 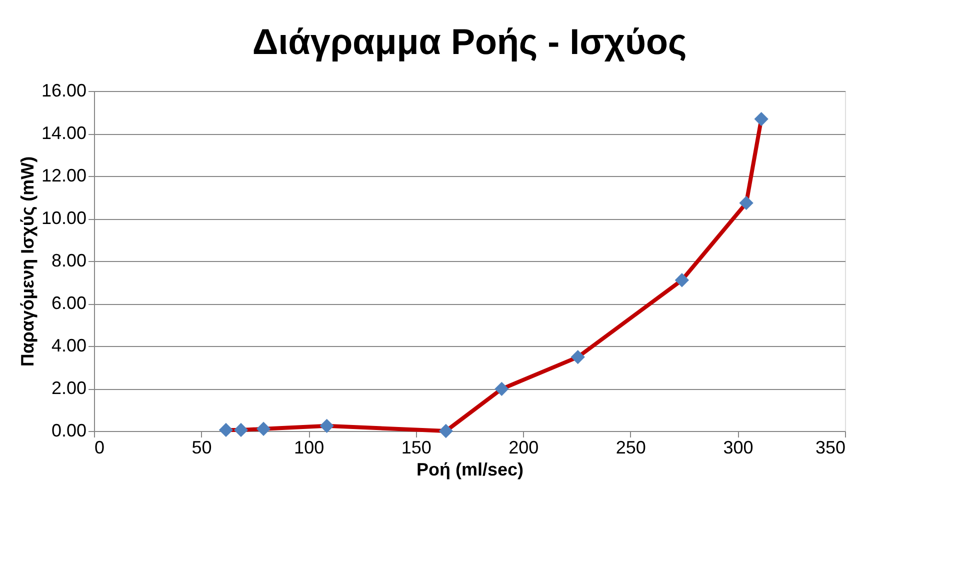 What do you see at coordinates (27, 261) in the screenshot?
I see `y-axis-title: Παραγόμενη Ισχύς (mW)` at bounding box center [27, 261].